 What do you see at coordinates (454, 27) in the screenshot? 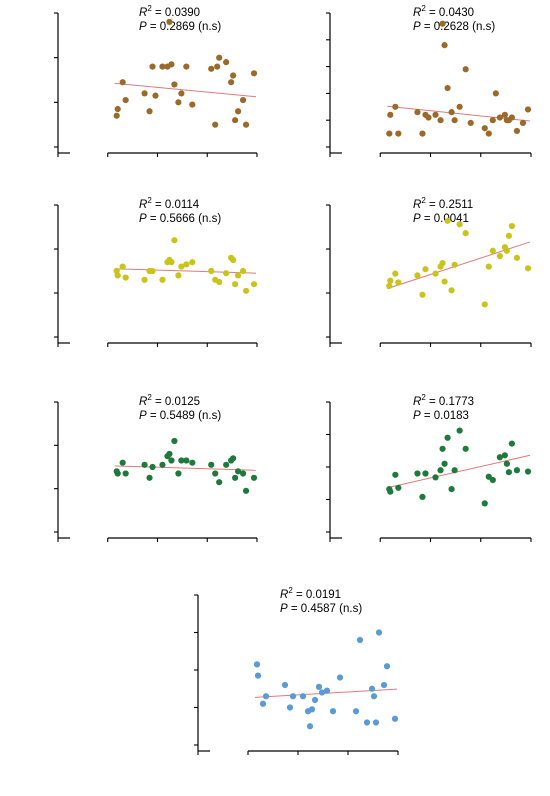
I see `p-annotation: P = 0.2628 (n.s)` at bounding box center [454, 27].